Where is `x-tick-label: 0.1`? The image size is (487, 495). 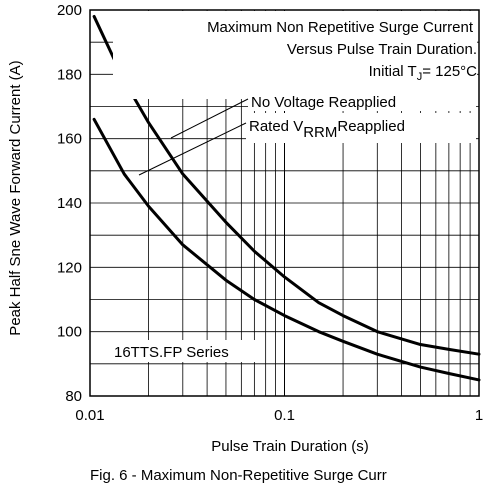
x-tick-label: 0.1 is located at coordinates (284, 415).